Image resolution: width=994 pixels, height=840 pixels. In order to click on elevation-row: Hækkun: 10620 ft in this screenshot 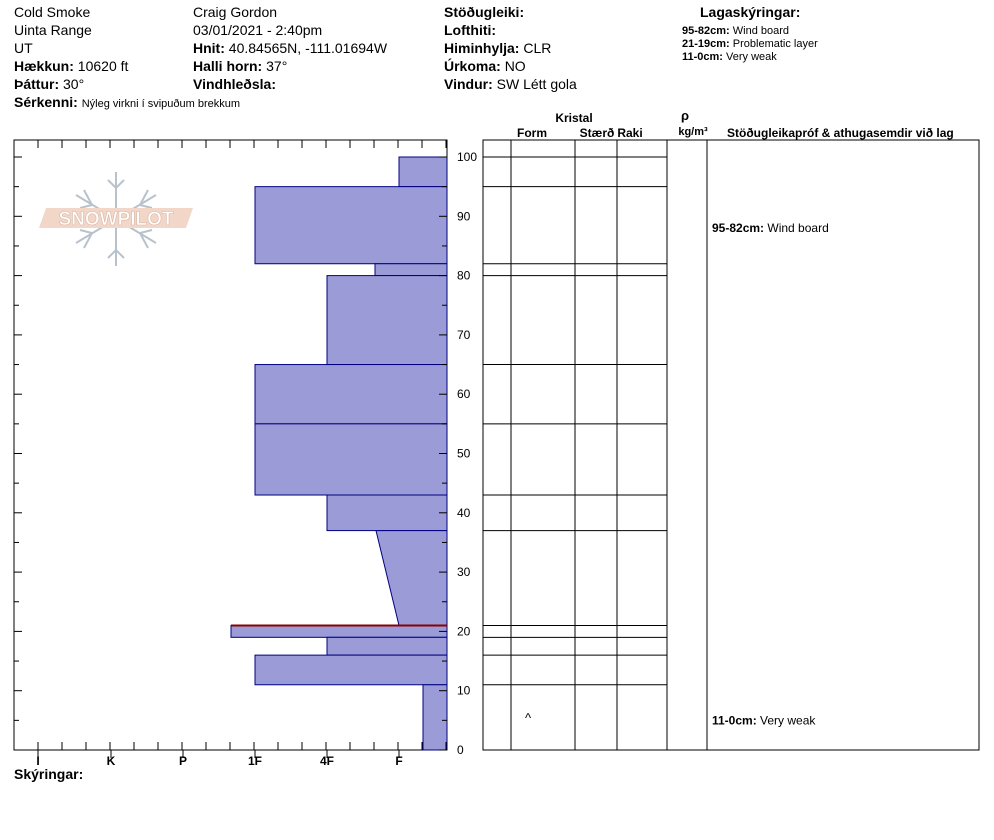, I will do `click(71, 66)`.